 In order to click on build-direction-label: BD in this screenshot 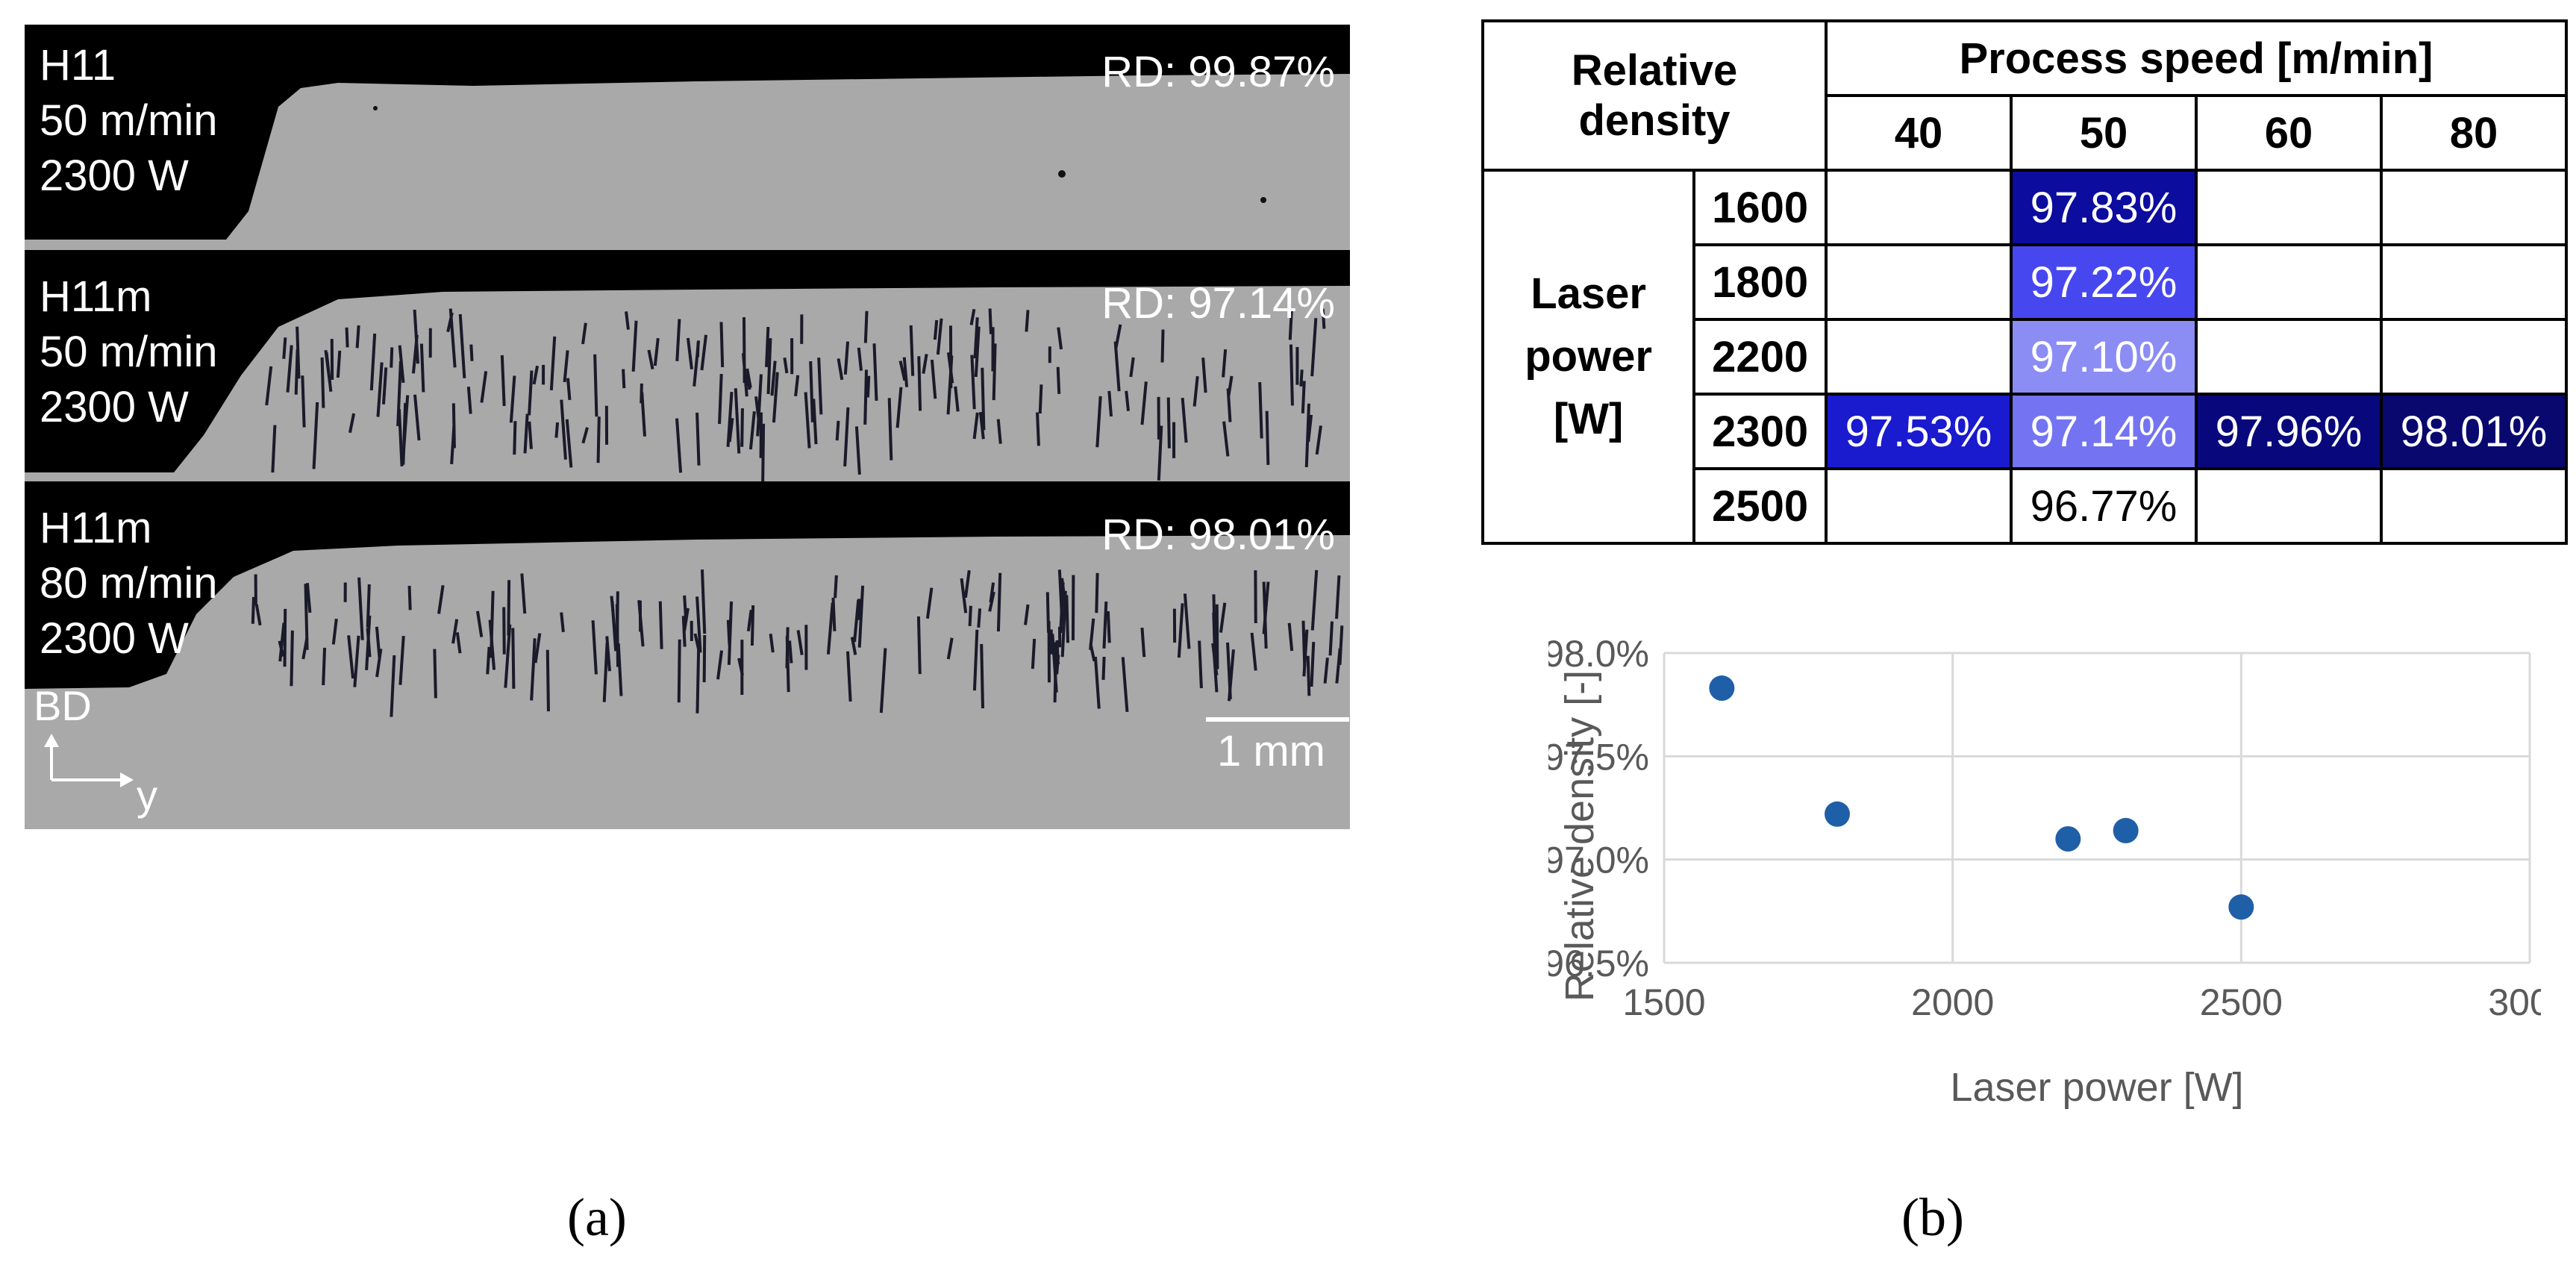, I will do `click(63, 705)`.